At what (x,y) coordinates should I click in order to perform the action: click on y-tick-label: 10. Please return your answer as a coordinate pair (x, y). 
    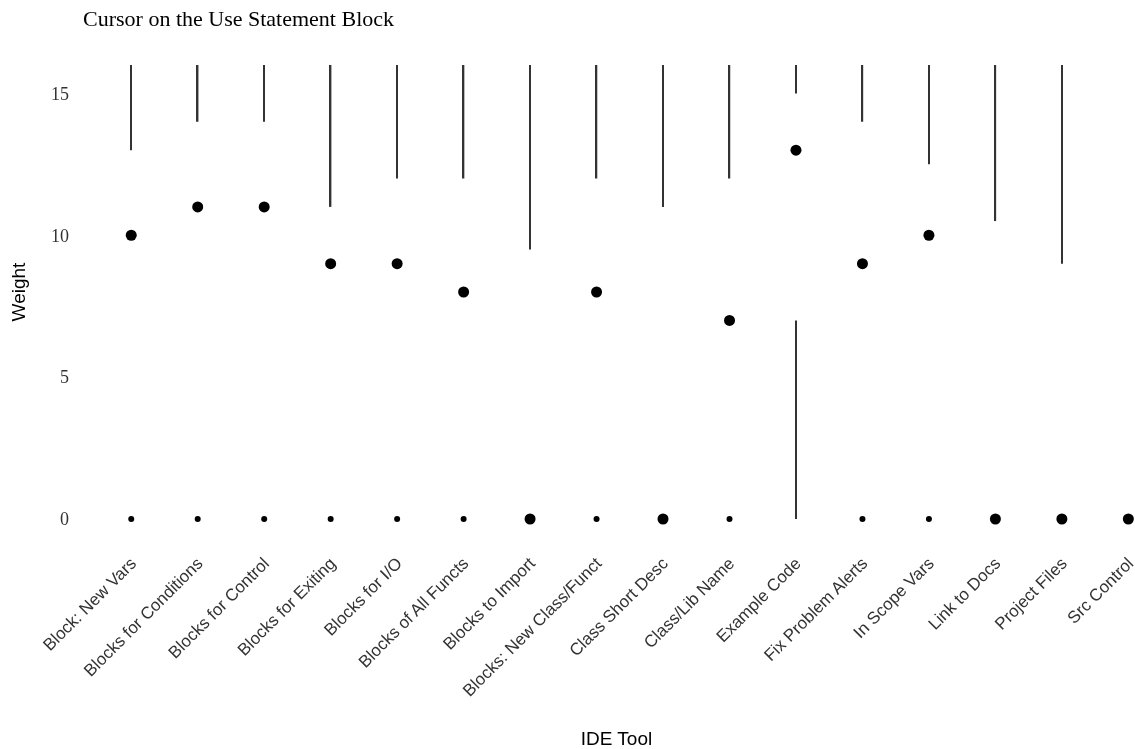
    Looking at the image, I should click on (60, 235).